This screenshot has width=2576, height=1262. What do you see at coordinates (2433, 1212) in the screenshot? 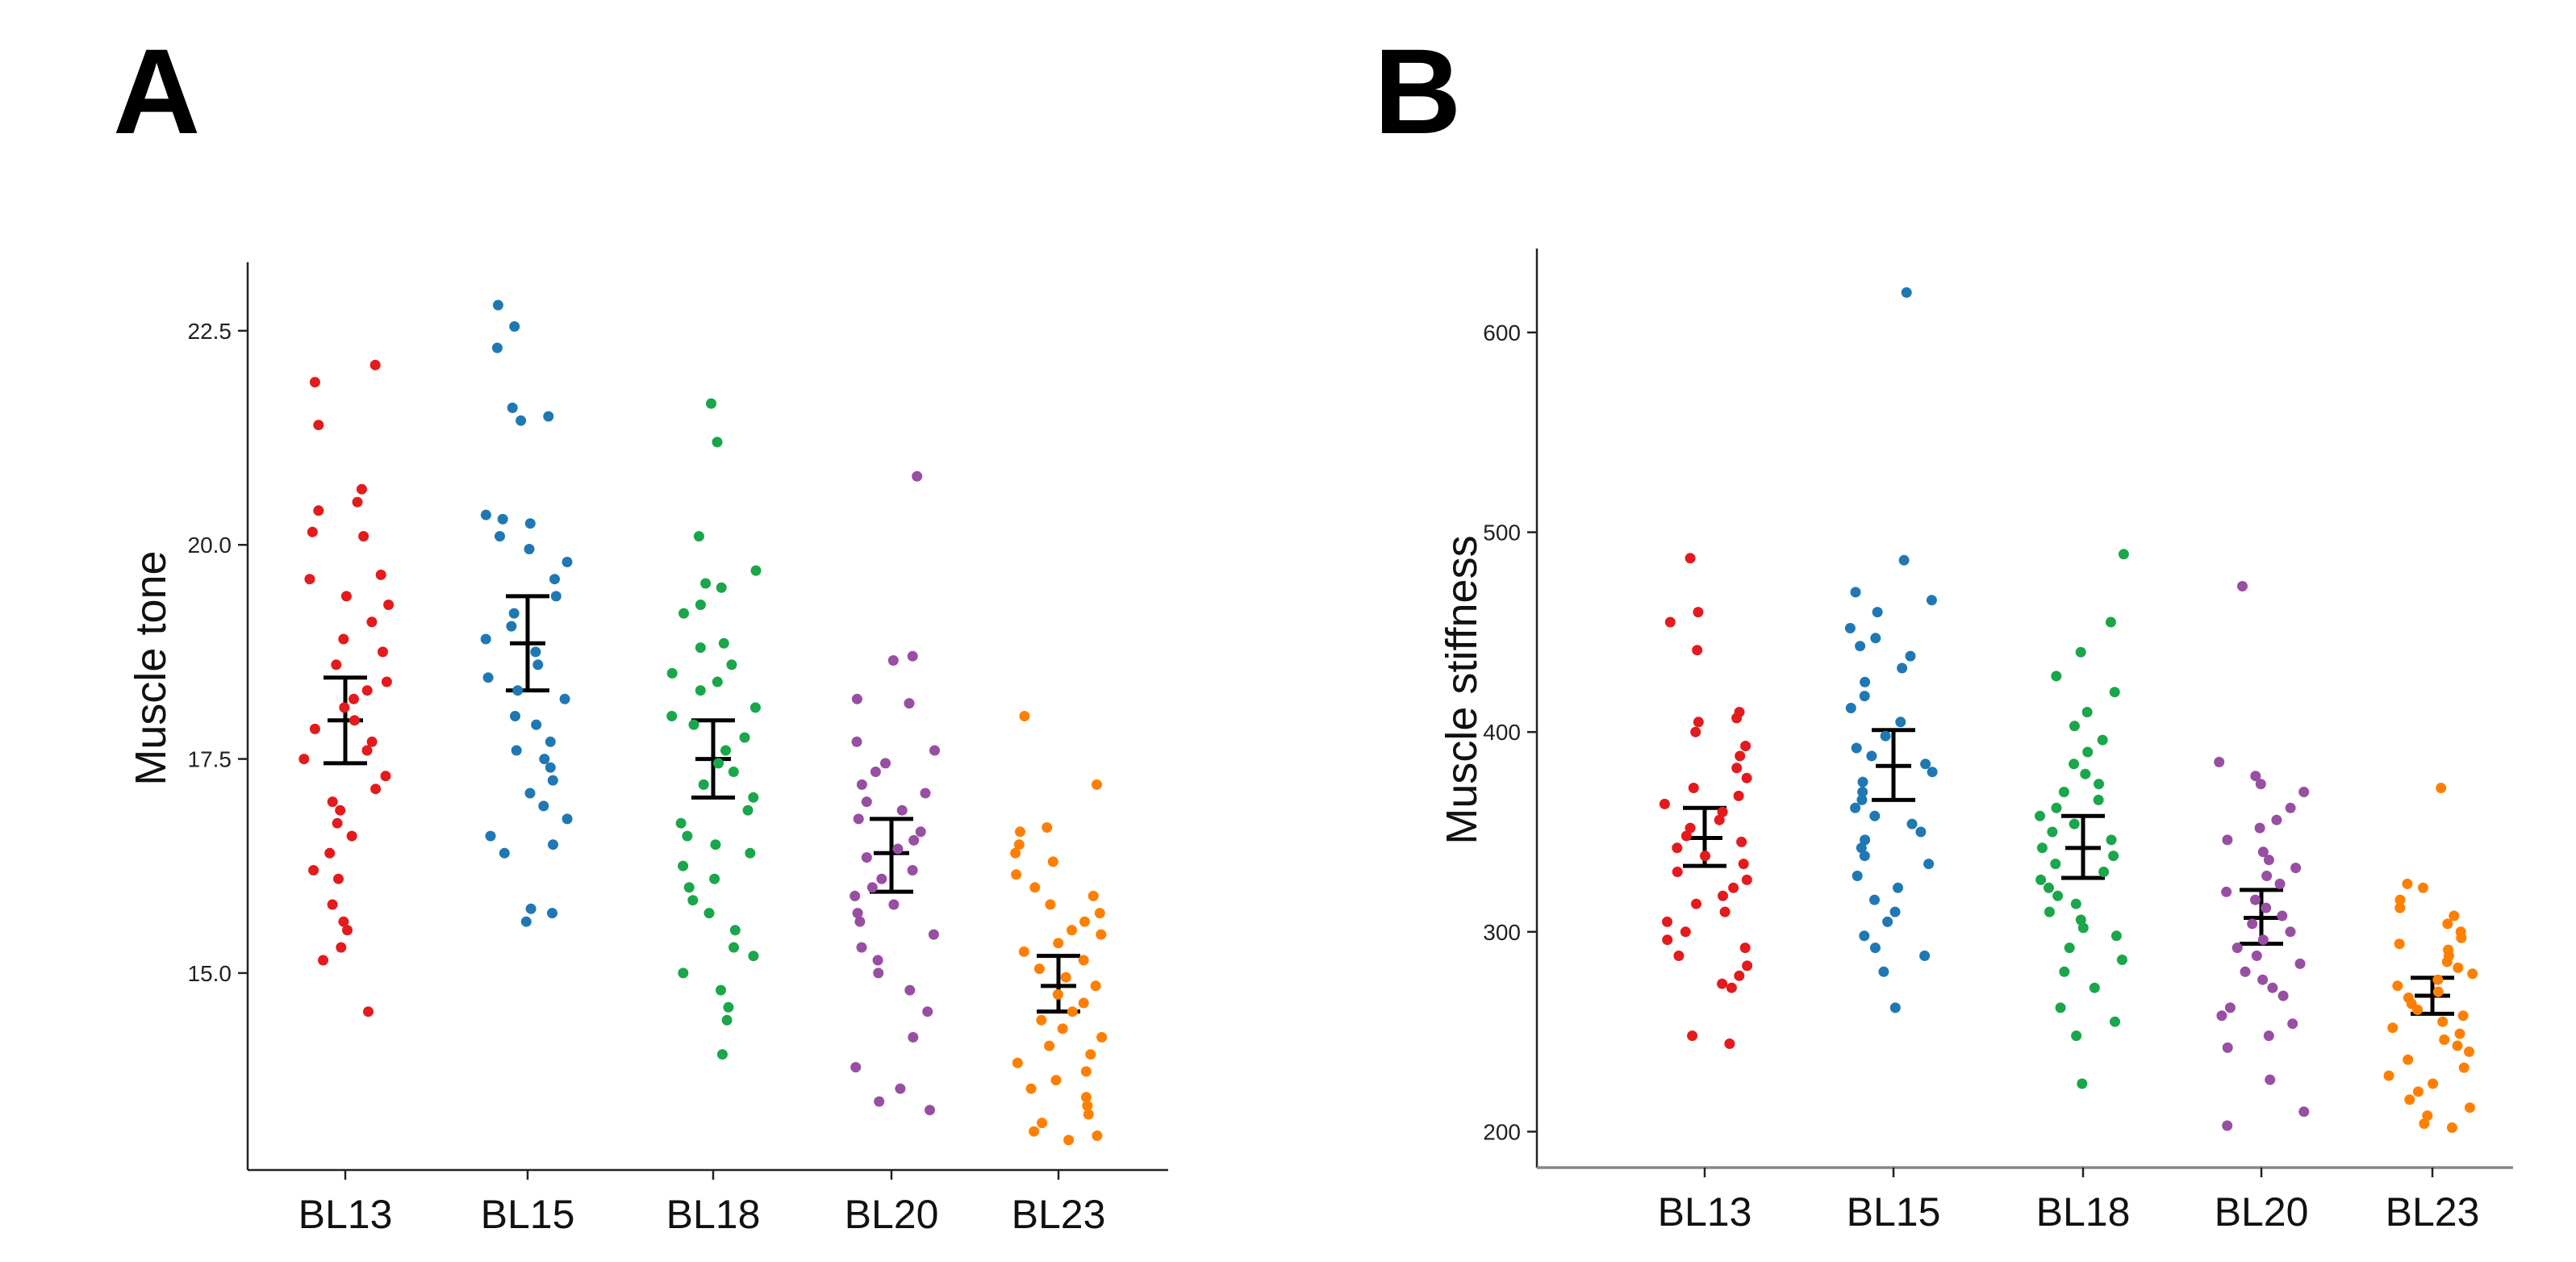
I see `x-tick-label-b: BL23` at bounding box center [2433, 1212].